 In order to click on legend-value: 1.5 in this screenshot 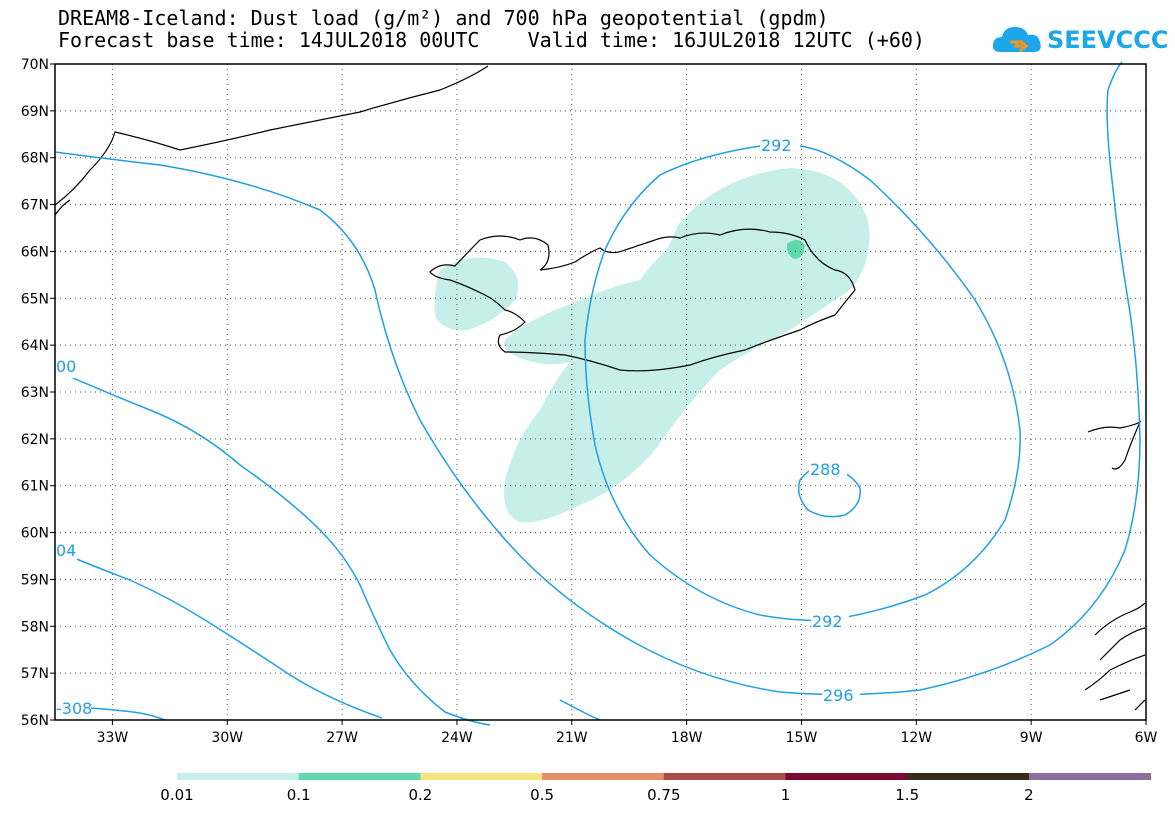, I will do `click(907, 795)`.